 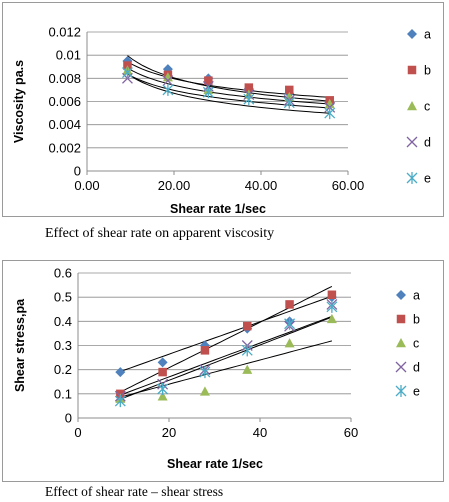 I want to click on y-axis-title: Viscosity pa.s, so click(x=19, y=101).